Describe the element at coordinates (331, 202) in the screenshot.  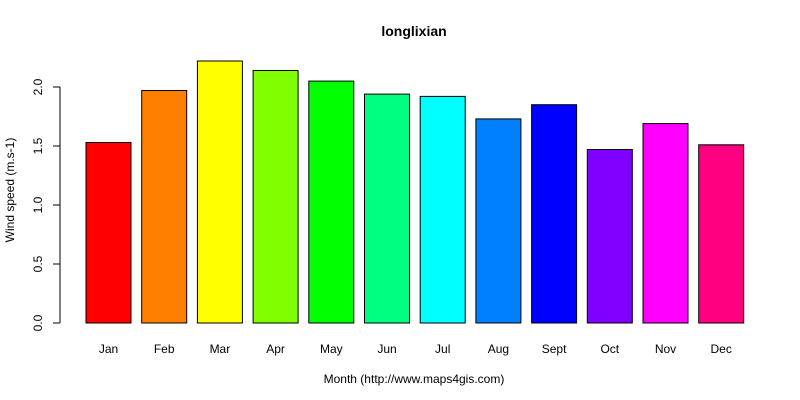
I see `bar-may` at that location.